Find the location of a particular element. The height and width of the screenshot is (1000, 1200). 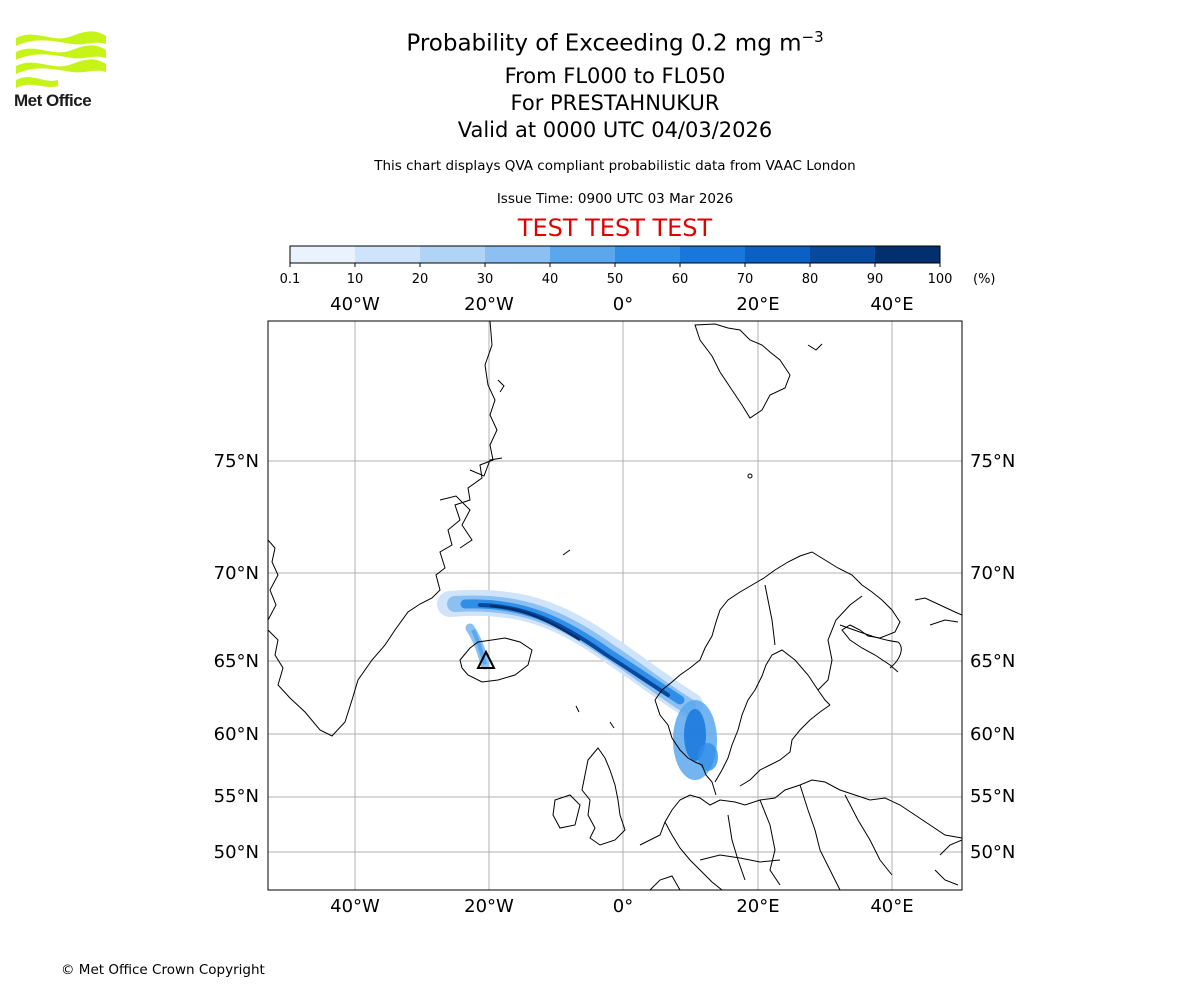

colorbar-tick-label: 50 is located at coordinates (615, 279).